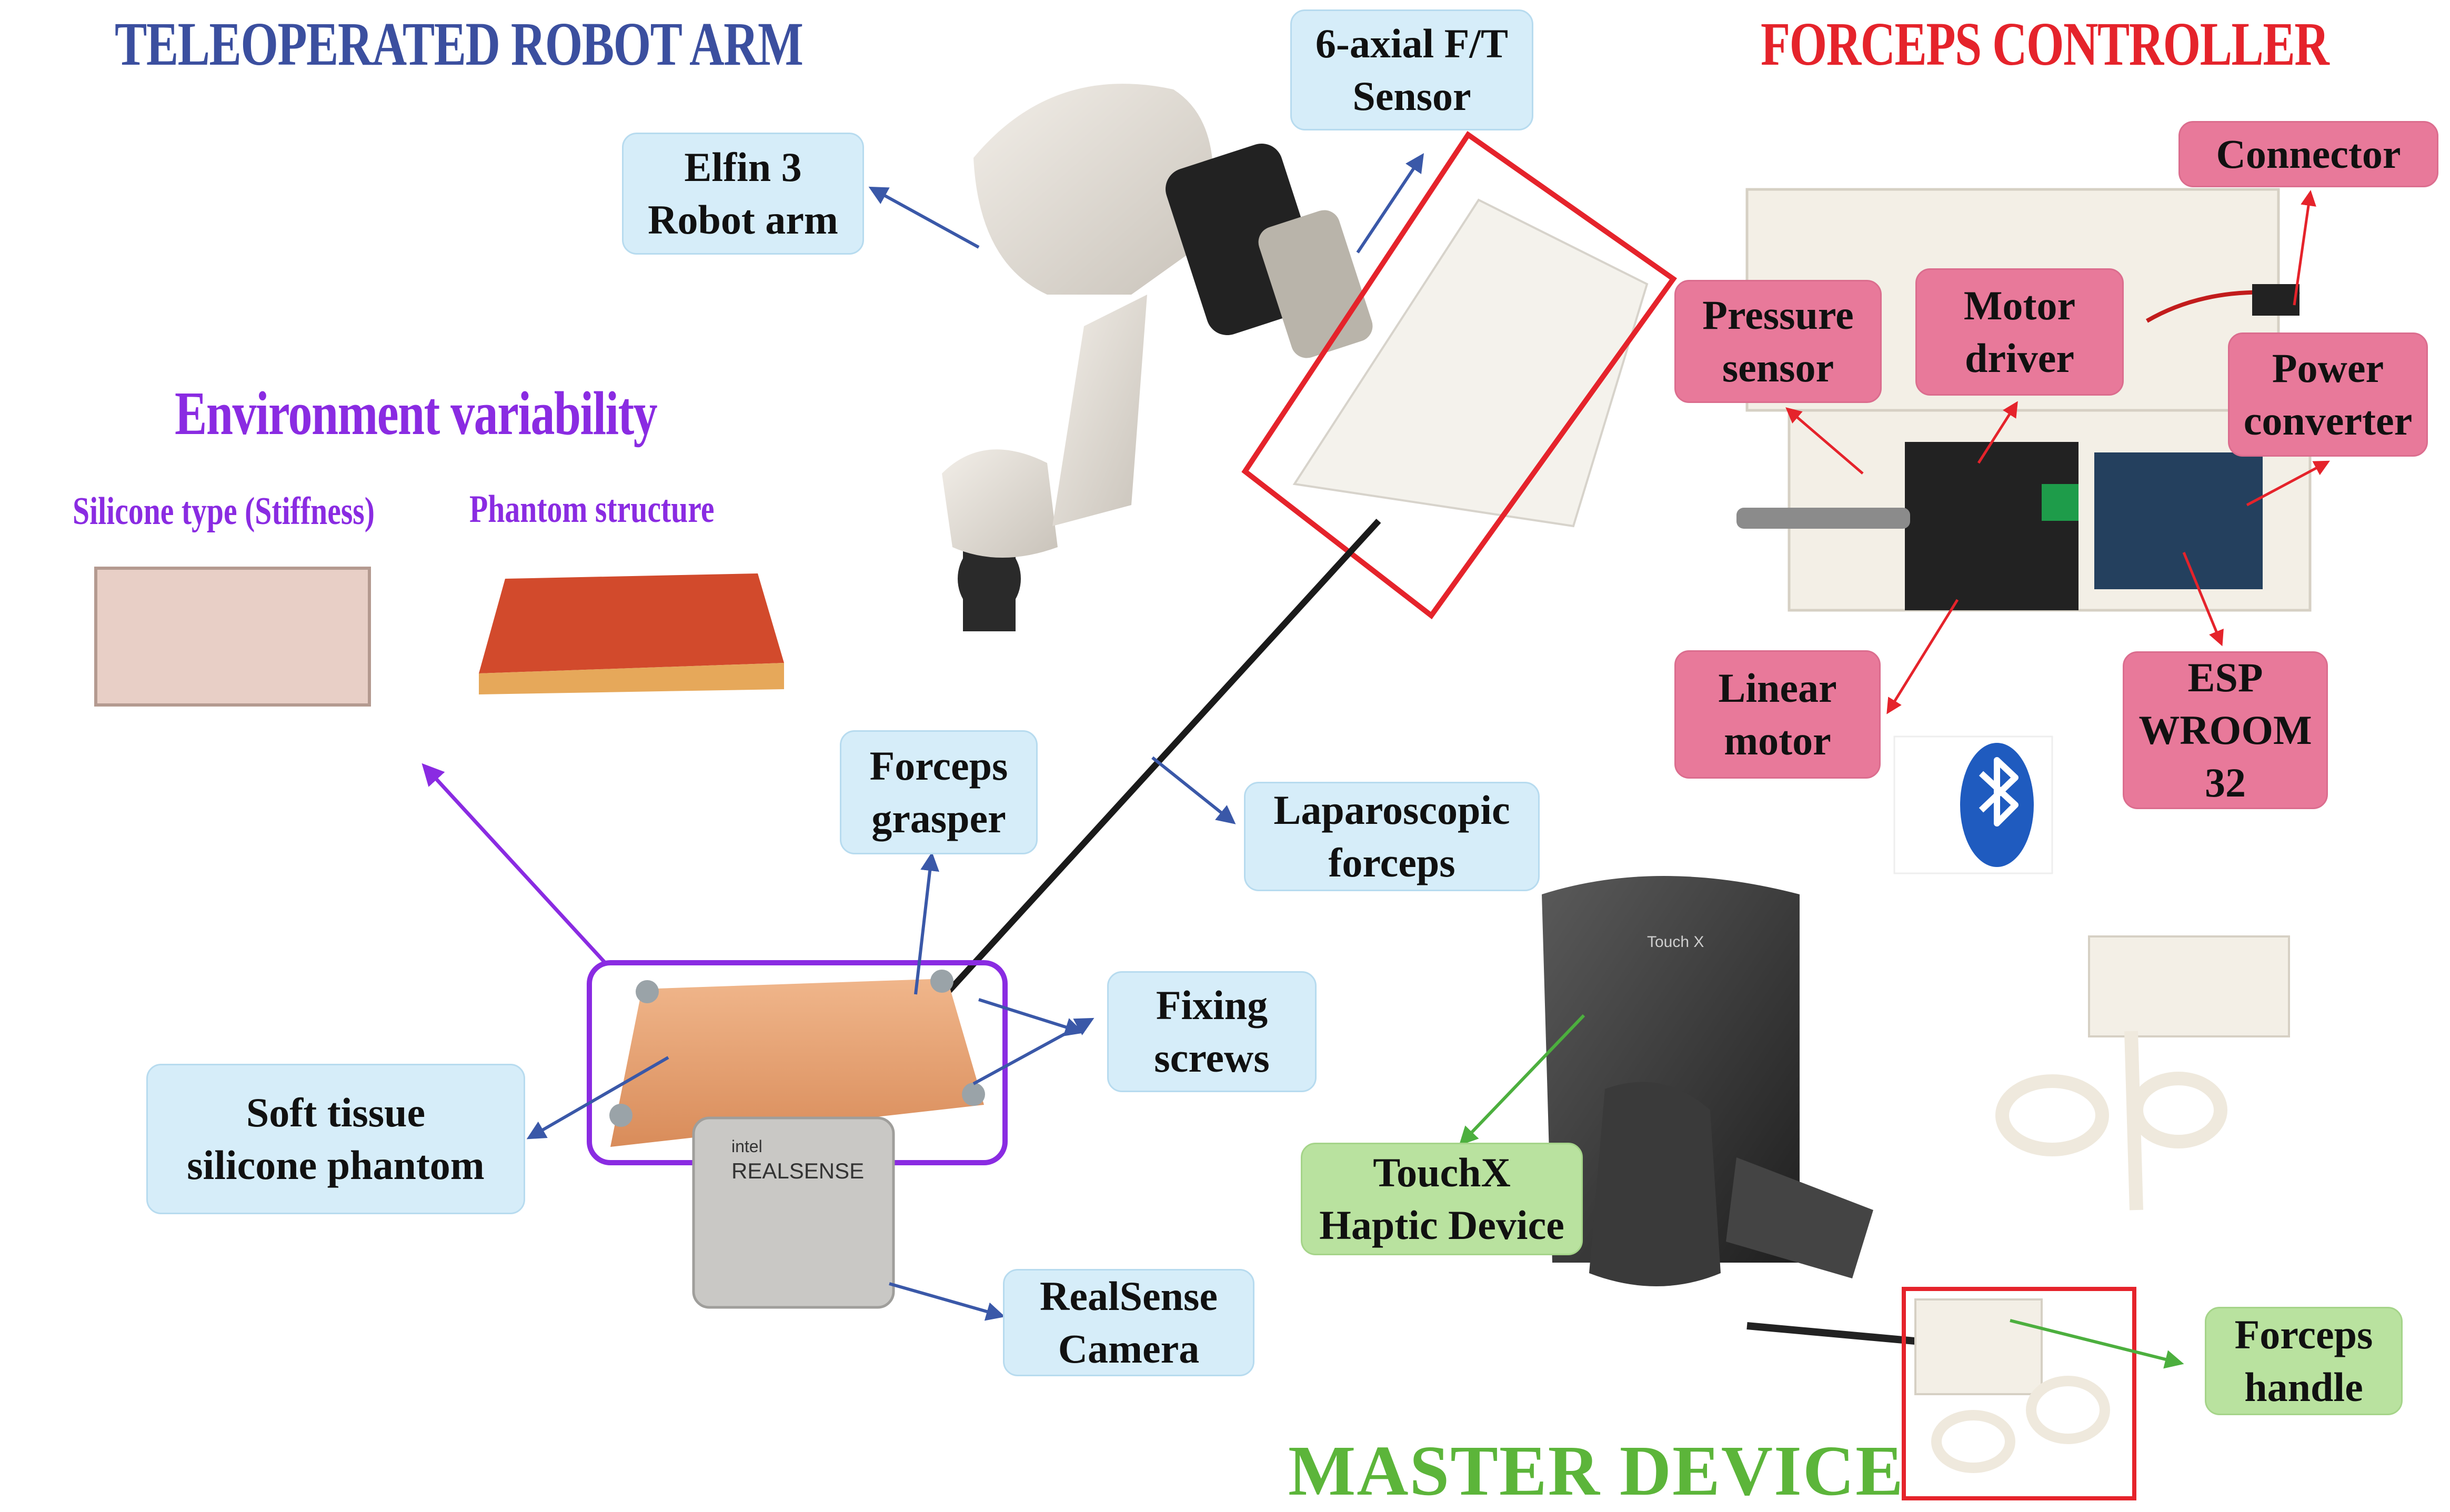 The height and width of the screenshot is (1512, 2450). What do you see at coordinates (1731, 1110) in the screenshot?
I see `touchx-device-image` at bounding box center [1731, 1110].